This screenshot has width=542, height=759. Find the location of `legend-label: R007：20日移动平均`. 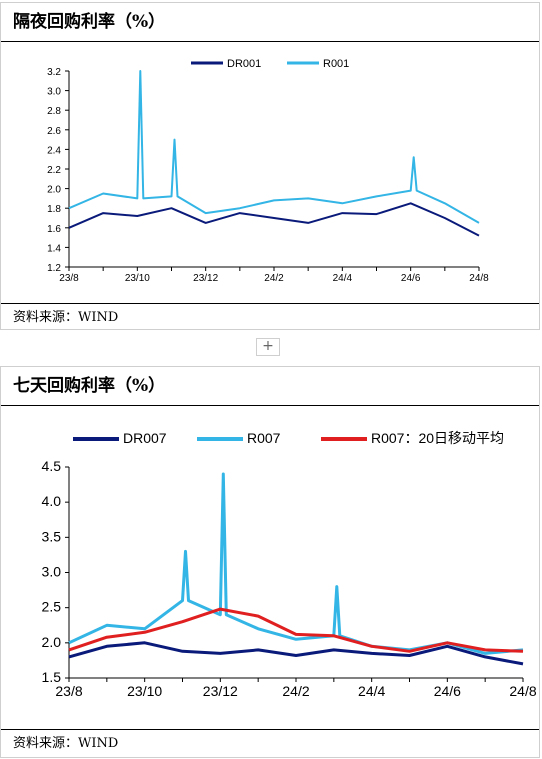

legend-label: R007：20日移动平均 is located at coordinates (437, 438).